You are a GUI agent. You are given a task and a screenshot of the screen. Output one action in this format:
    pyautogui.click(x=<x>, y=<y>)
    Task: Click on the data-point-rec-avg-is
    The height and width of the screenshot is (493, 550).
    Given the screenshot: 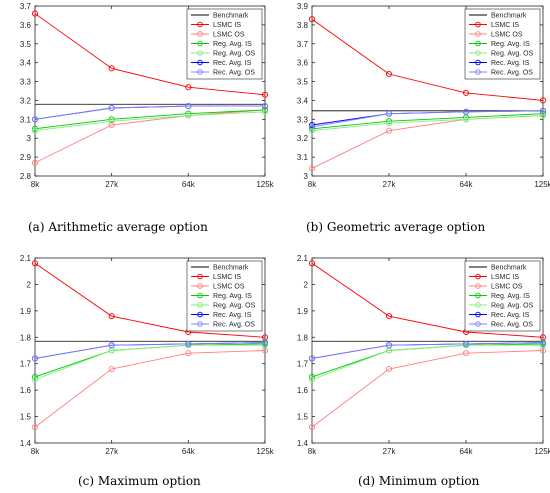 What is the action you would take?
    pyautogui.click(x=312, y=125)
    